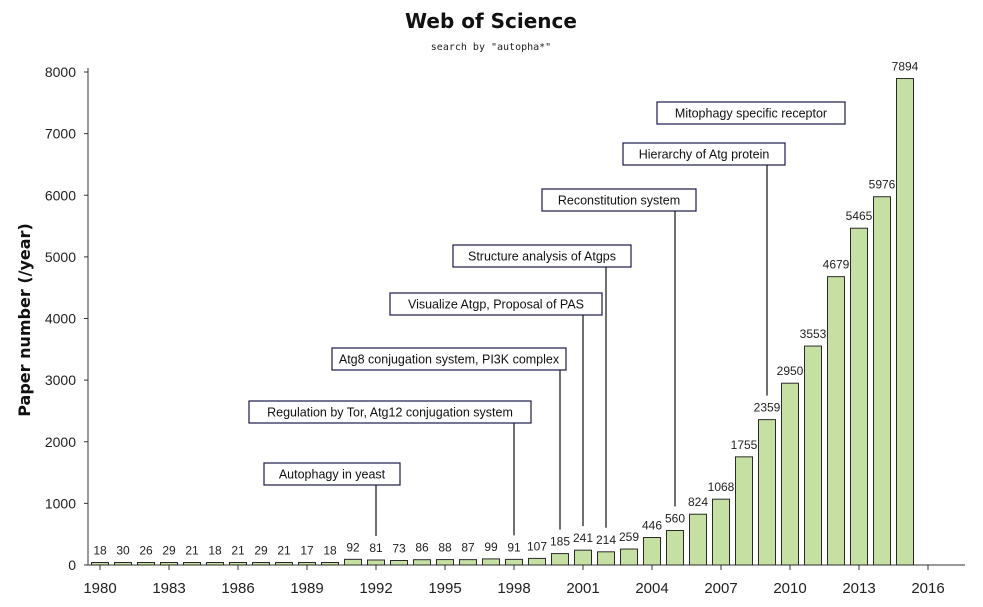 This screenshot has width=983, height=607. Describe the element at coordinates (813, 334) in the screenshot. I see `bar-value-label: 3553` at that location.